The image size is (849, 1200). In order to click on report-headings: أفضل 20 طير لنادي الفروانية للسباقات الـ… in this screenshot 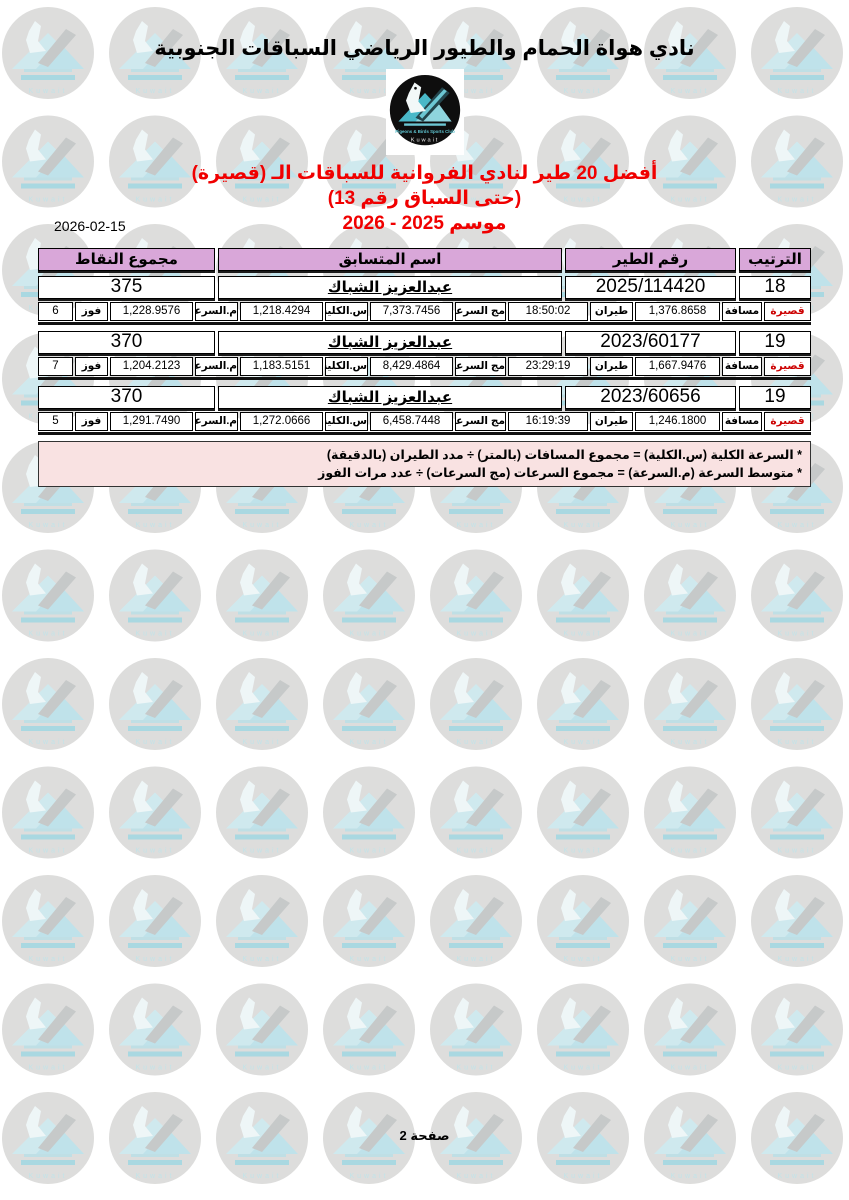, I will do `click(424, 198)`.